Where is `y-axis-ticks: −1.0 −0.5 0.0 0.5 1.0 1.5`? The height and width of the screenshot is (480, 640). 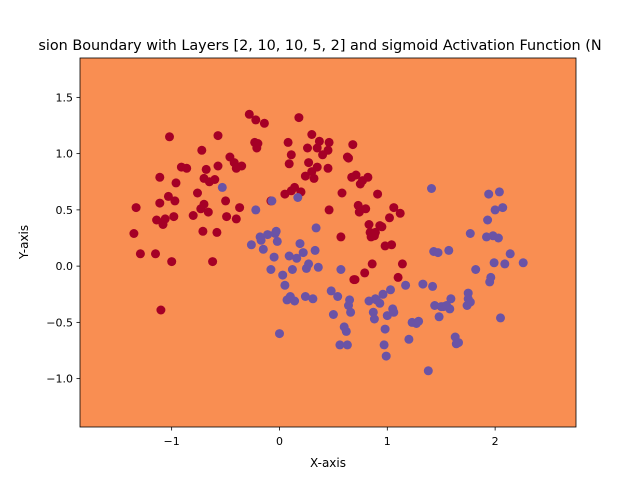 y-axis-ticks: −1.0 −0.5 0.0 0.5 1.0 1.5 is located at coordinates (63, 238).